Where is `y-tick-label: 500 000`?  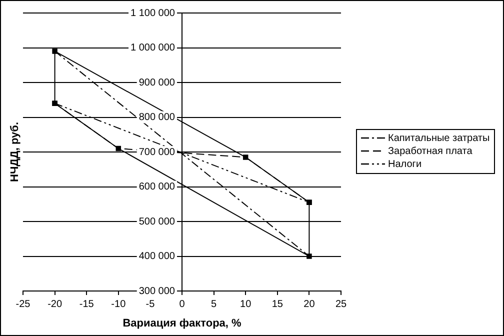
y-tick-label: 500 000 is located at coordinates (157, 222).